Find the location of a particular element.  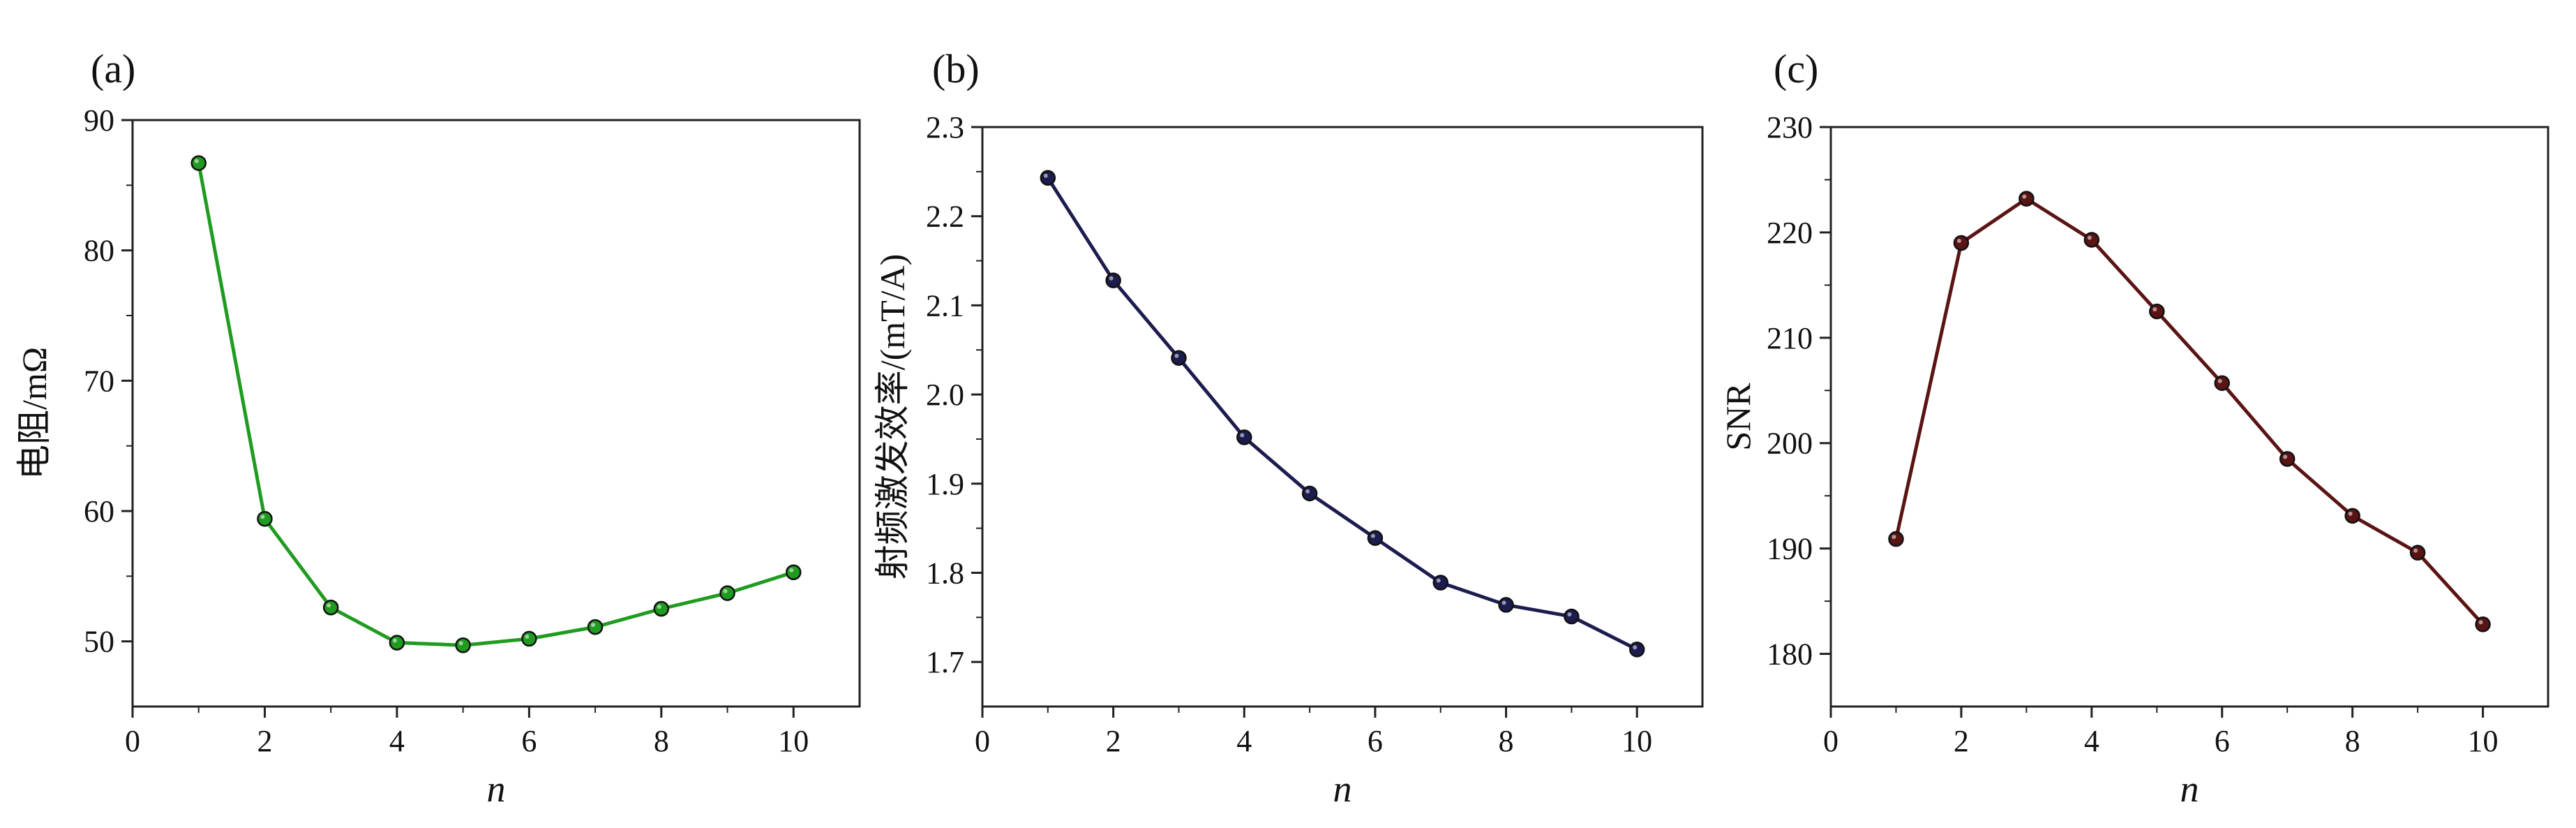

data-point: n=1: 190.9 is located at coordinates (1896, 539).